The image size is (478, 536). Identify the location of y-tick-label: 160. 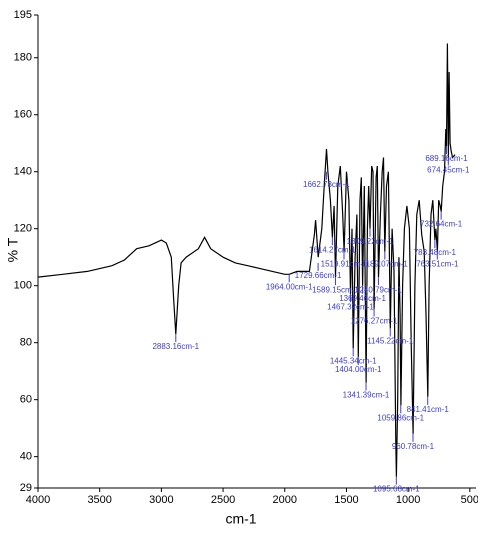
(23, 115).